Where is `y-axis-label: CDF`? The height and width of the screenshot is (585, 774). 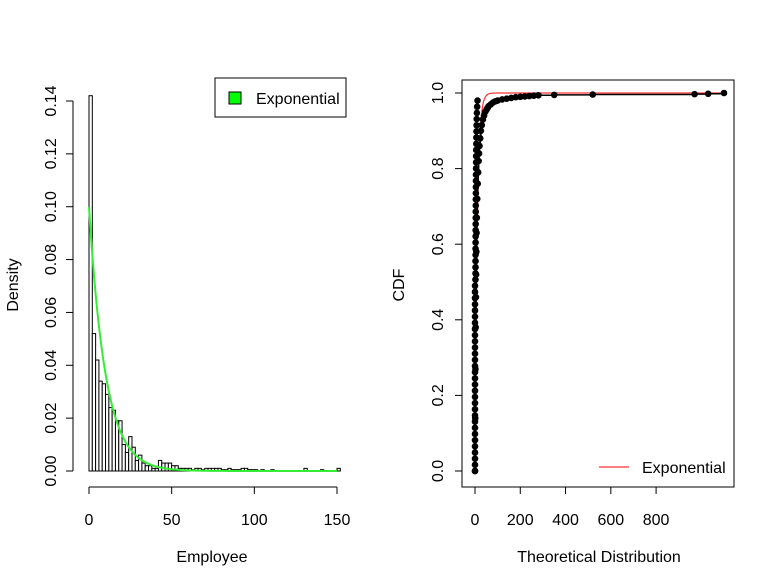
y-axis-label: CDF is located at coordinates (399, 284).